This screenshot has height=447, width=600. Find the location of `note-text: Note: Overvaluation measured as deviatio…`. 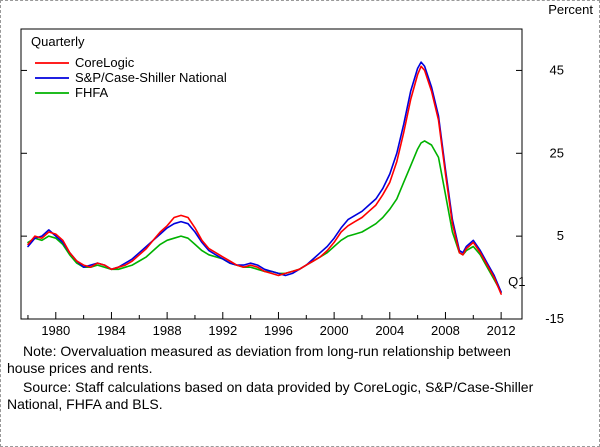

note-text: Note: Overvaluation measured as deviatio… is located at coordinates (259, 360).